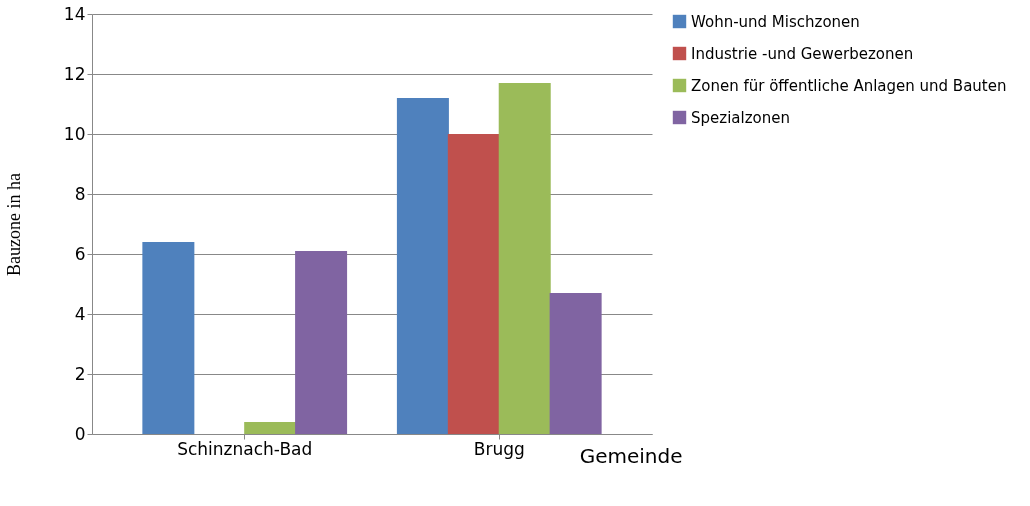  Describe the element at coordinates (775, 21) in the screenshot. I see `legend-label: Wohn-und Mischzonen` at that location.